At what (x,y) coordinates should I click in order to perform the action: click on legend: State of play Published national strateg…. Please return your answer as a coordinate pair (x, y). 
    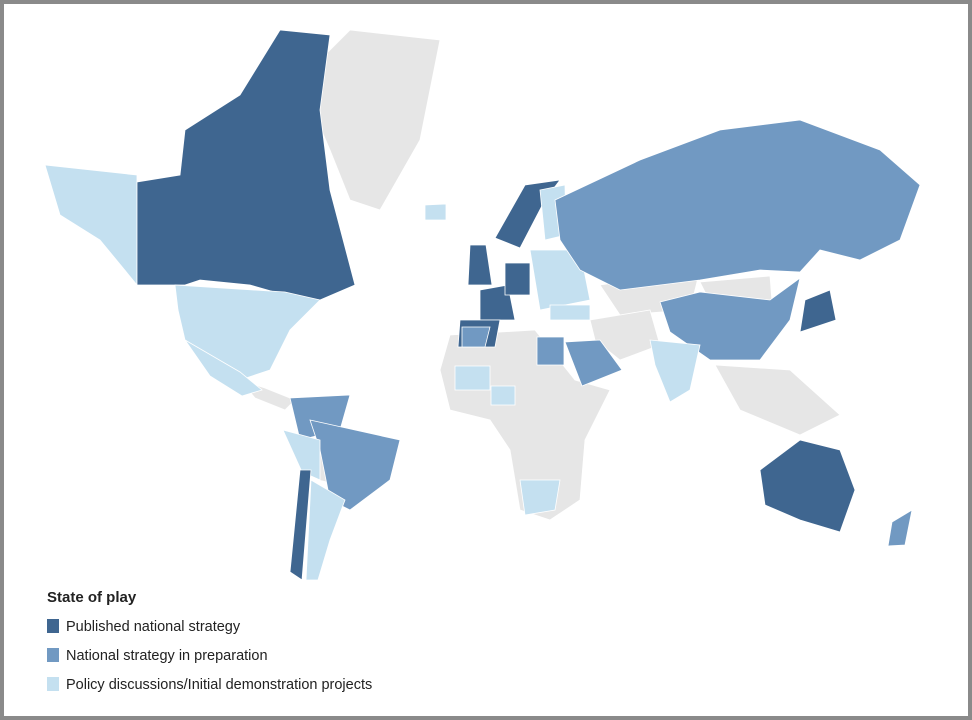
    Looking at the image, I should click on (209, 641).